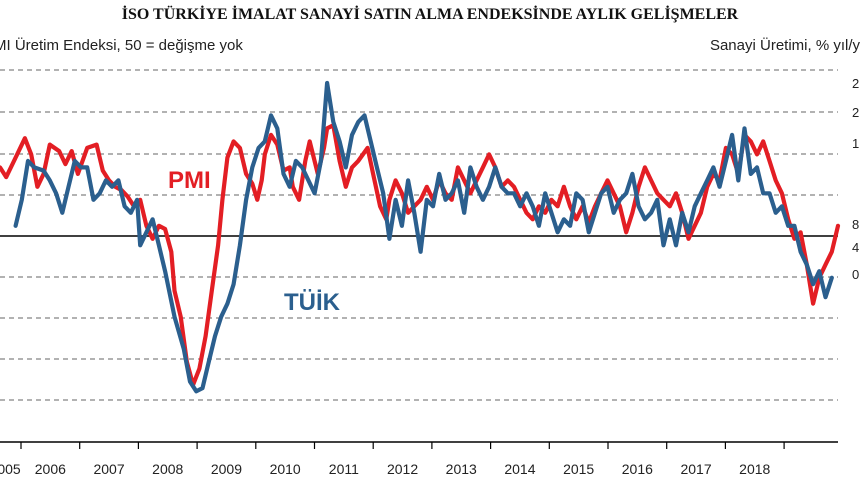 The width and height of the screenshot is (860, 480). I want to click on right-tick-label: 0, so click(855, 274).